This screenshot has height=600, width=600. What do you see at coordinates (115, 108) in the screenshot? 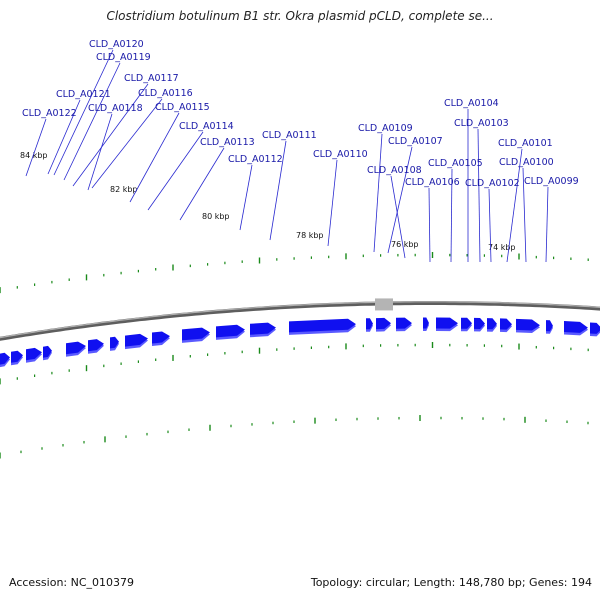
I see `gene-label: CLD_A0118` at bounding box center [115, 108].